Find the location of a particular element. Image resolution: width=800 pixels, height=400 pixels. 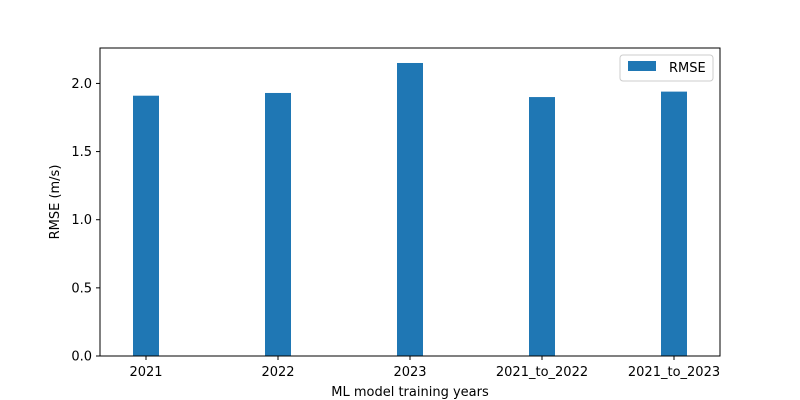

y-tick-label: 2.0 is located at coordinates (81, 84).